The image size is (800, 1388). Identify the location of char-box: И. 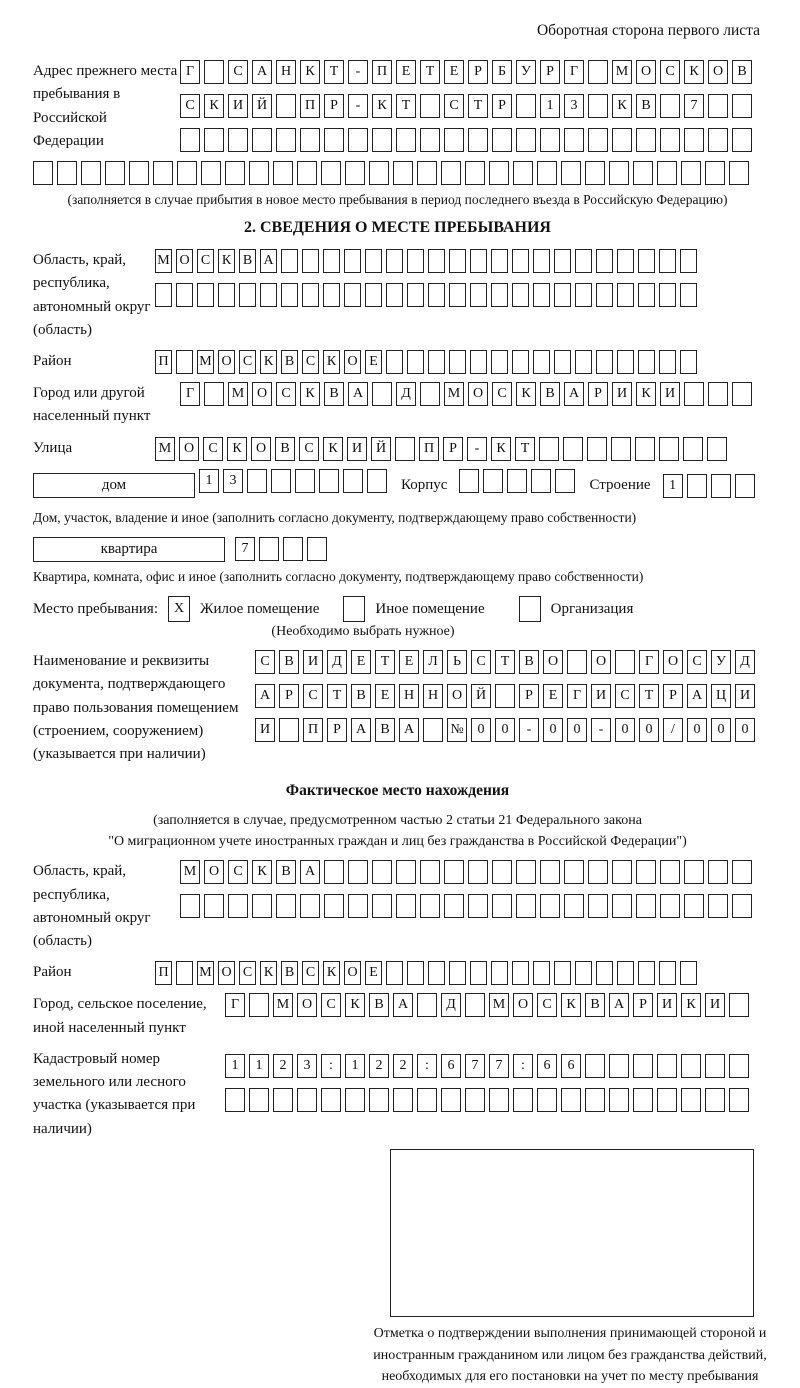
(313, 662).